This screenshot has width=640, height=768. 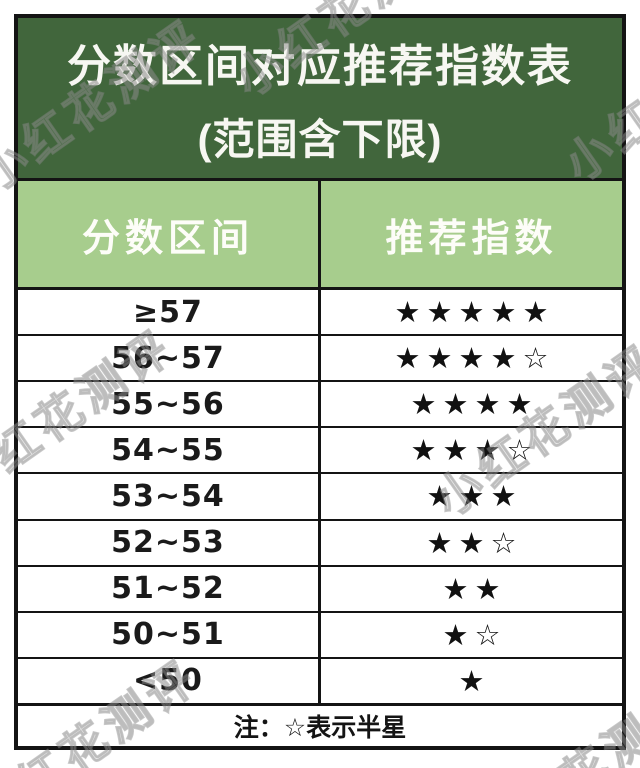 I want to click on score-range-cell: 56~57, so click(x=169, y=358).